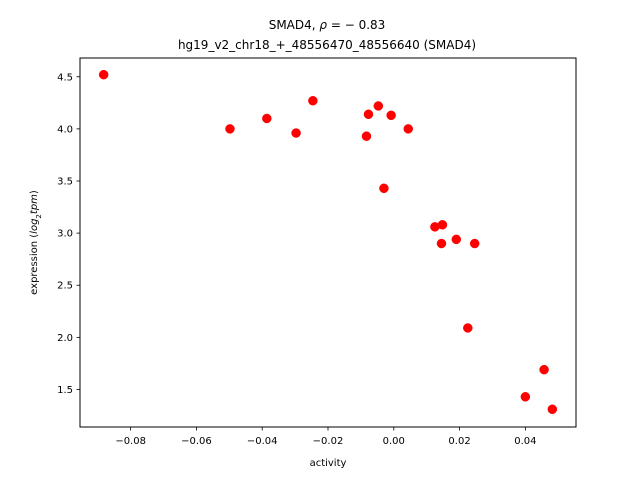 This screenshot has width=640, height=485. What do you see at coordinates (34, 264) in the screenshot?
I see `y-label-prefix: expression (` at bounding box center [34, 264].